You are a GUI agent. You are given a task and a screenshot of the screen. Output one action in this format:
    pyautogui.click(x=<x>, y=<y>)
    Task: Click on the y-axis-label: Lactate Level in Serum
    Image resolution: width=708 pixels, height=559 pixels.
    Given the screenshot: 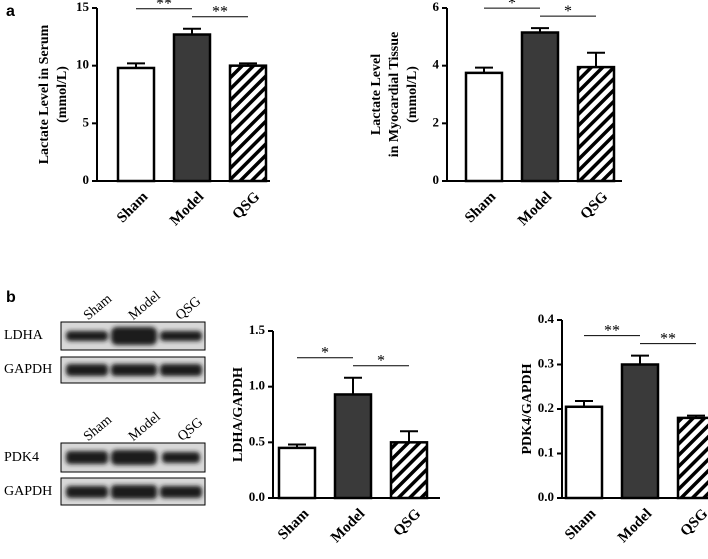 What is the action you would take?
    pyautogui.click(x=44, y=94)
    